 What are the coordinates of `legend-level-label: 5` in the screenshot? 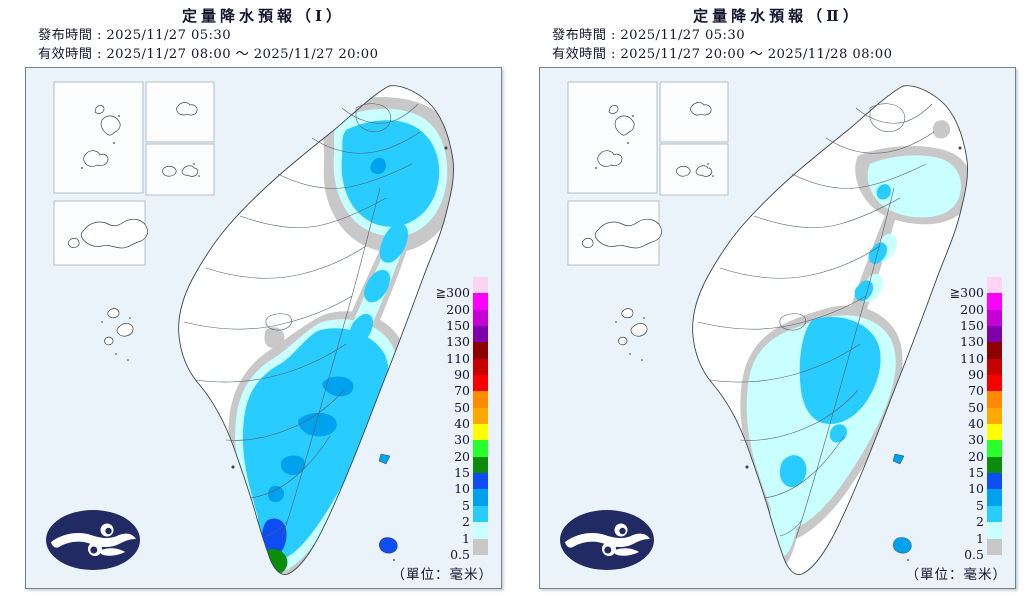 It's located at (466, 505).